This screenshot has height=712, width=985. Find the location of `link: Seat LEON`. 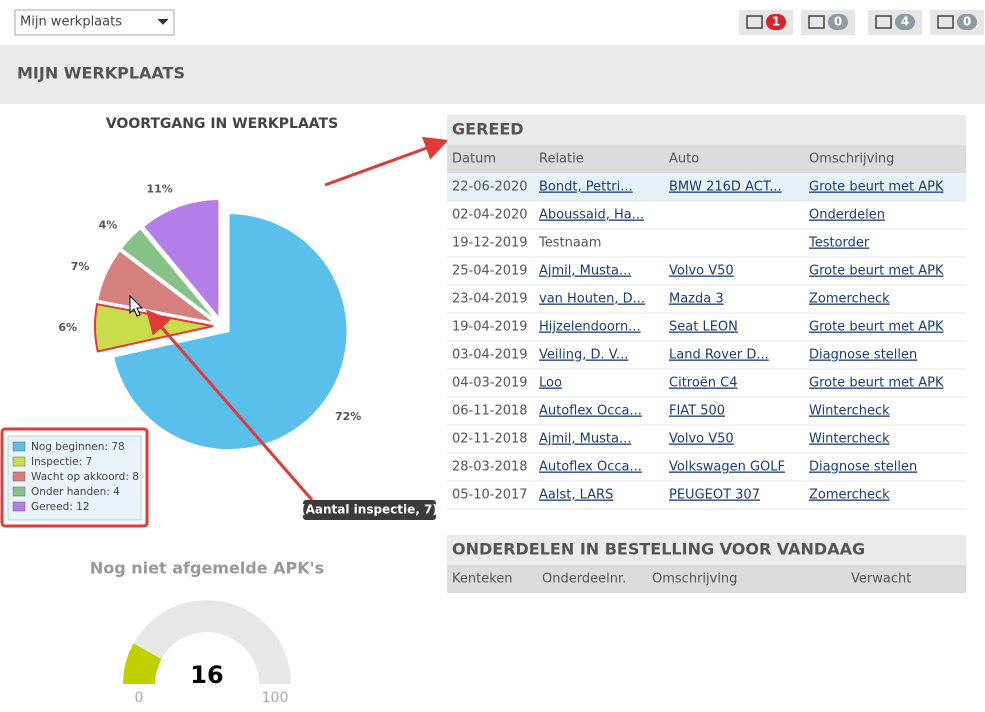

link: Seat LEON is located at coordinates (703, 327).